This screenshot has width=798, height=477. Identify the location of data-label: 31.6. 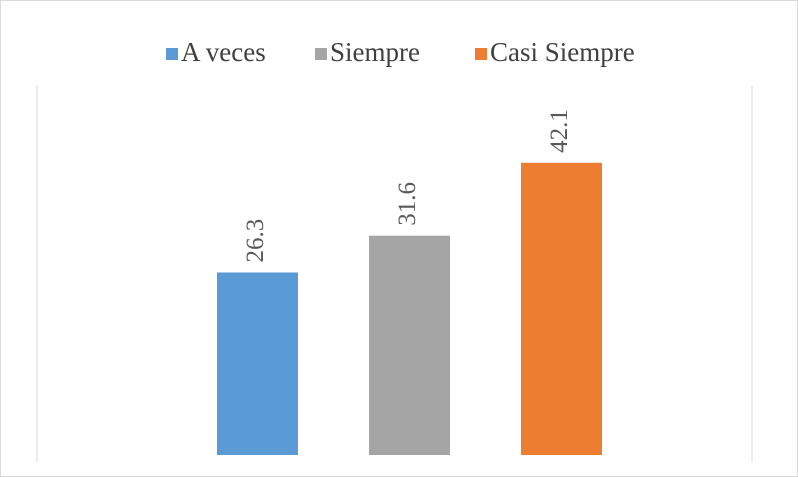
(407, 204).